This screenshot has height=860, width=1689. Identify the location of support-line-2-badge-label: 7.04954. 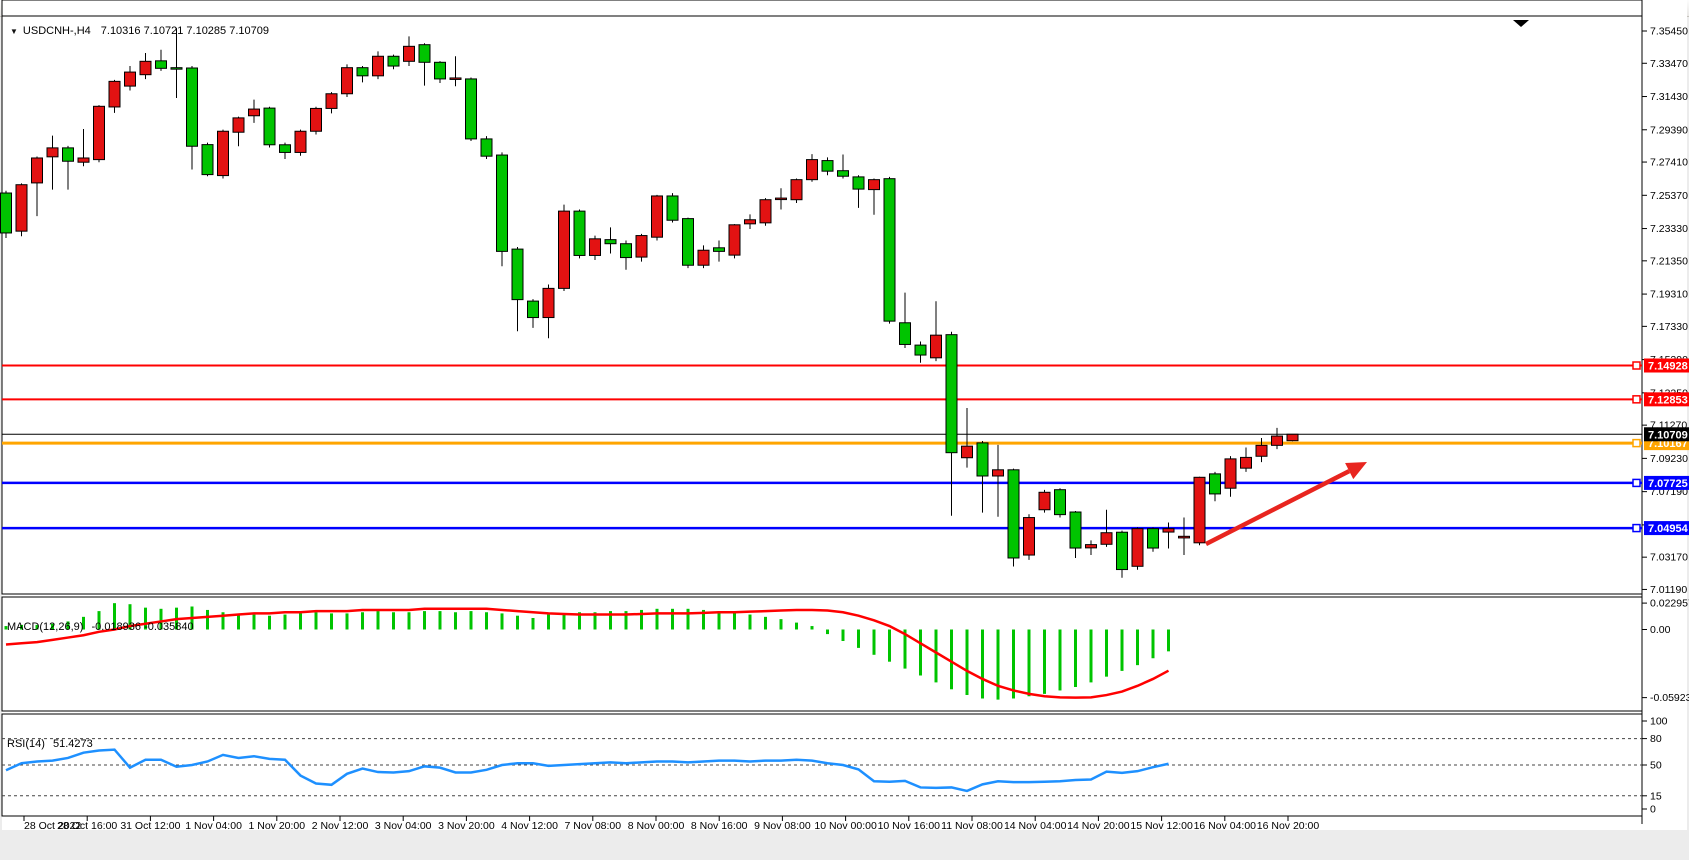
(1668, 529).